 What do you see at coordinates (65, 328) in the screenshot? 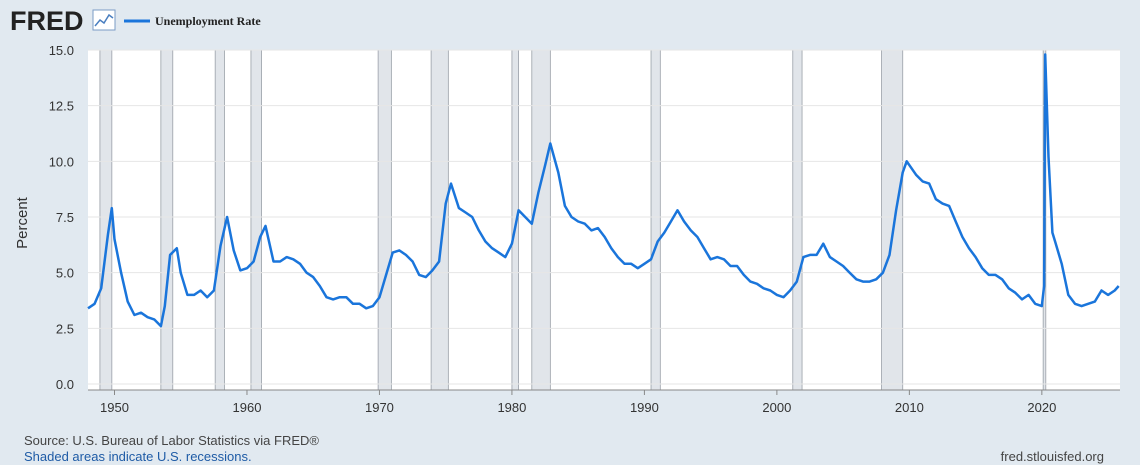
I see `y-tick-label: 2.5` at bounding box center [65, 328].